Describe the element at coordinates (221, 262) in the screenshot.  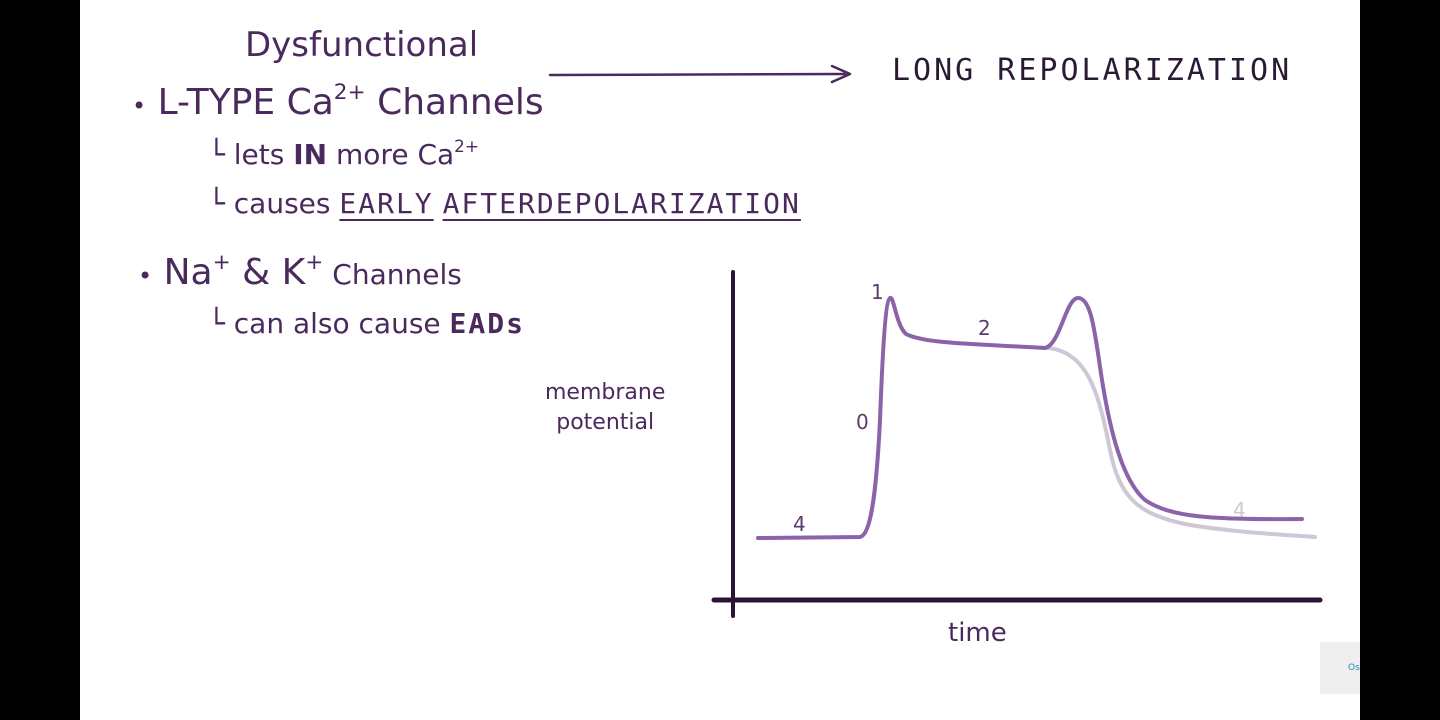
I see `na-sup: +` at that location.